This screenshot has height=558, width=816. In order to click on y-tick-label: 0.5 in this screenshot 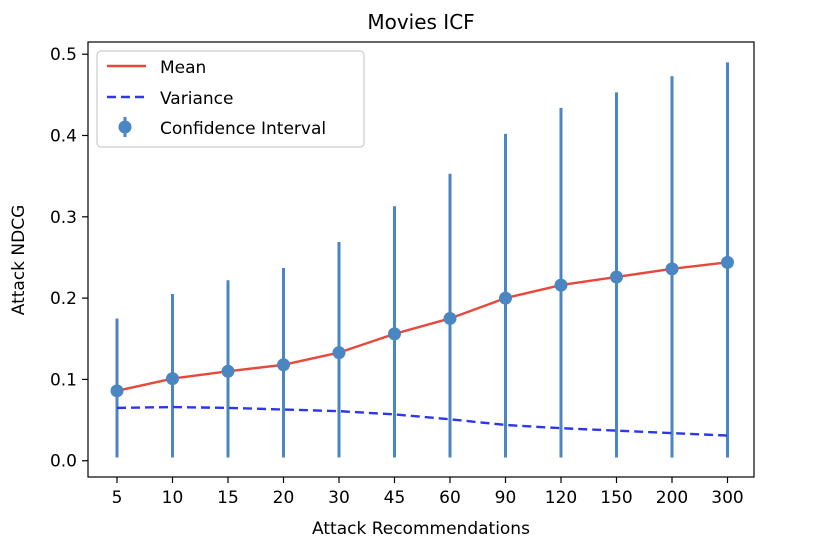, I will do `click(63, 55)`.